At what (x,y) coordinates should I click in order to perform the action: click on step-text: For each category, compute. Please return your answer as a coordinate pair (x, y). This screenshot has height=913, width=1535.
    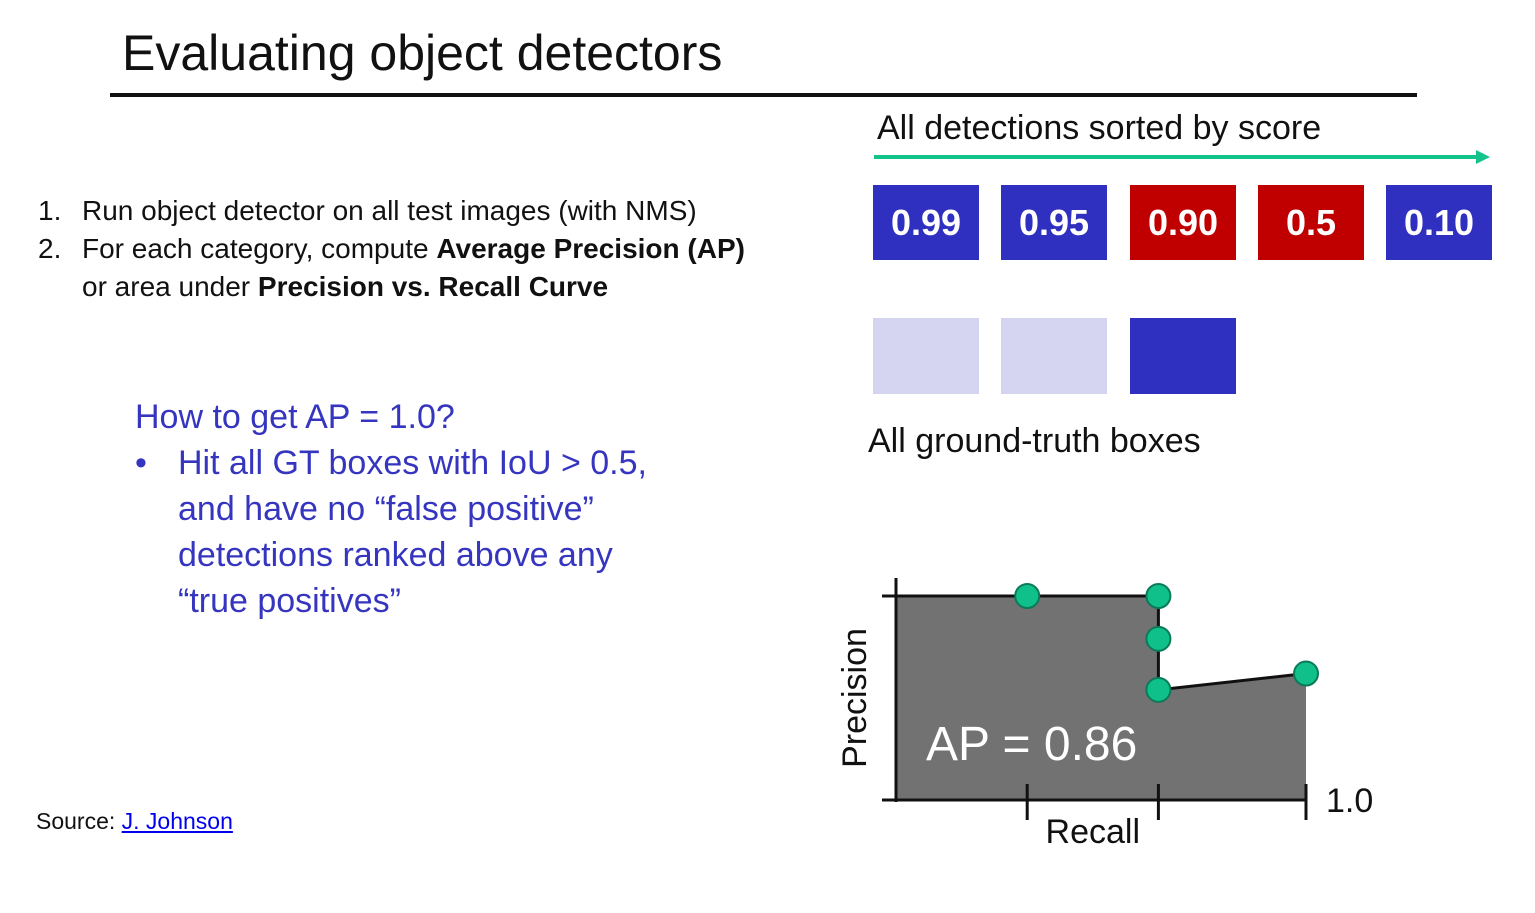
    Looking at the image, I should click on (259, 248).